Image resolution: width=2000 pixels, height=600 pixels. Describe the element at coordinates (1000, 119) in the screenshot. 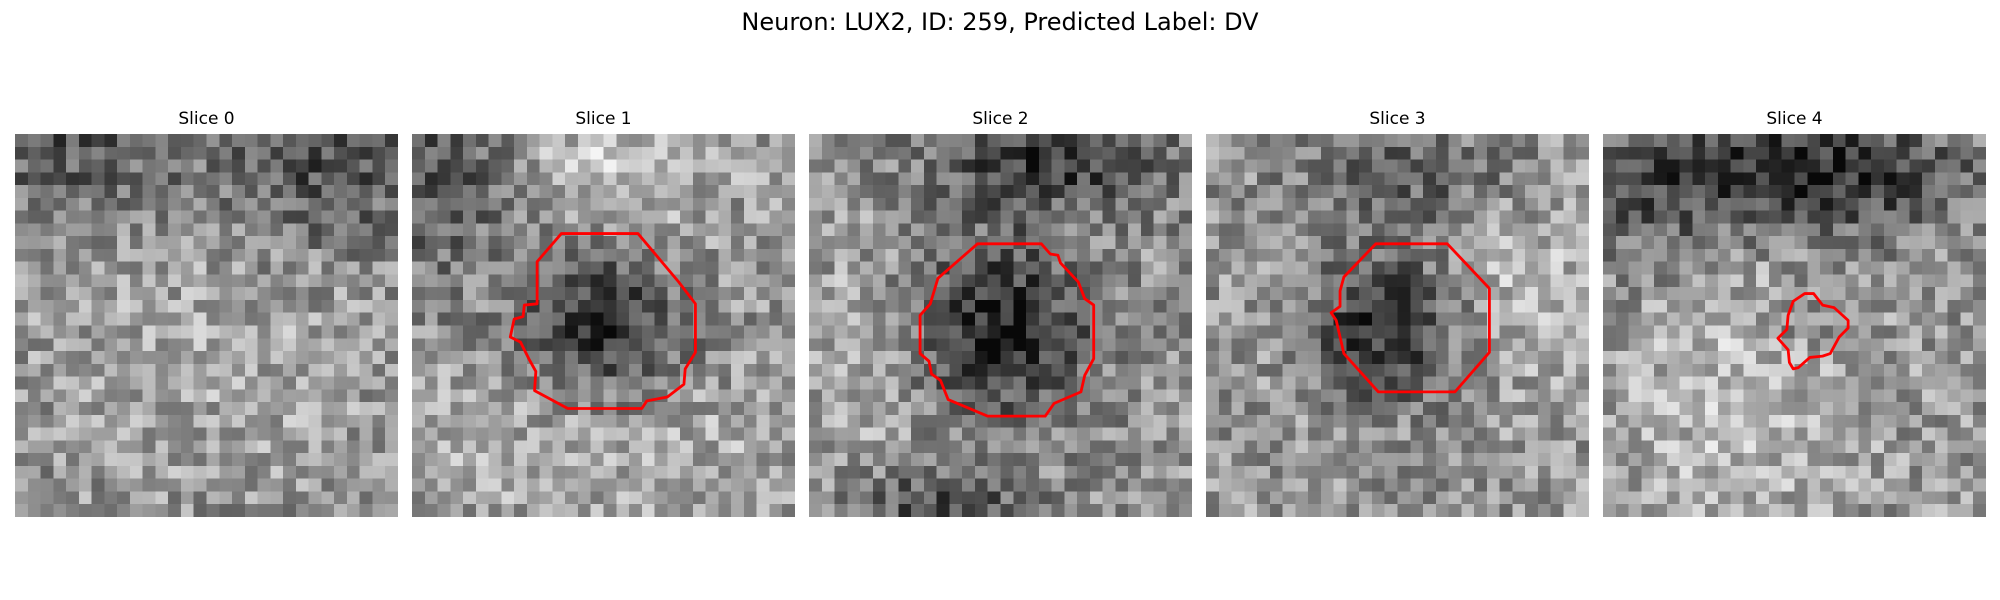

I see `slice-title-2: Slice 2` at that location.